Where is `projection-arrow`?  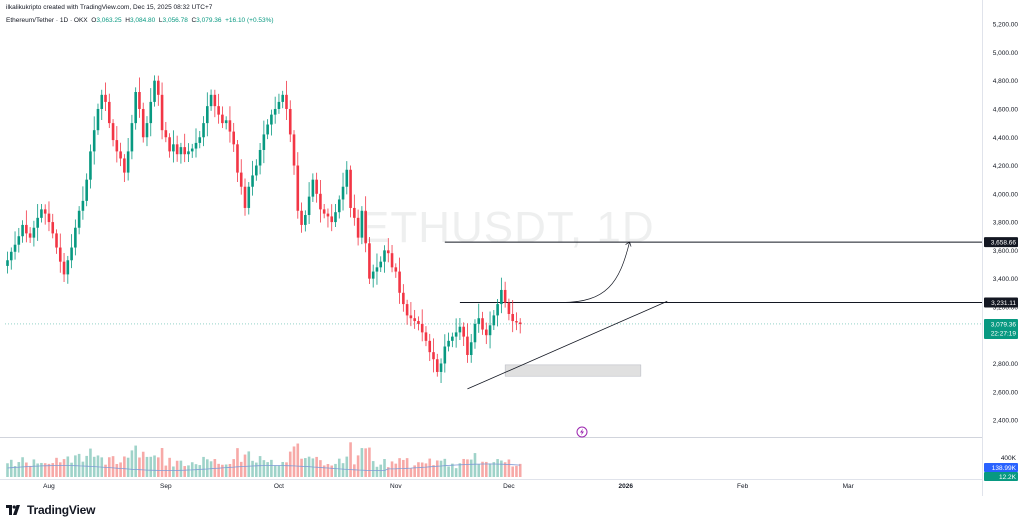 projection-arrow is located at coordinates (595, 272).